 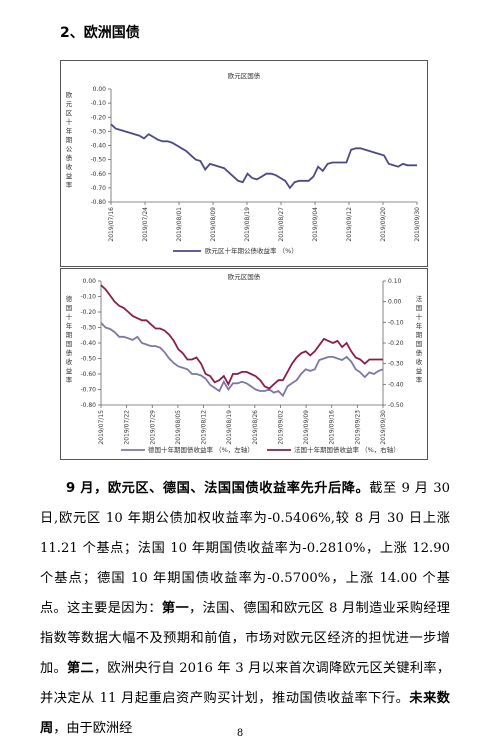 I want to click on left-y-tick-label: -0.10, so click(x=88, y=297).